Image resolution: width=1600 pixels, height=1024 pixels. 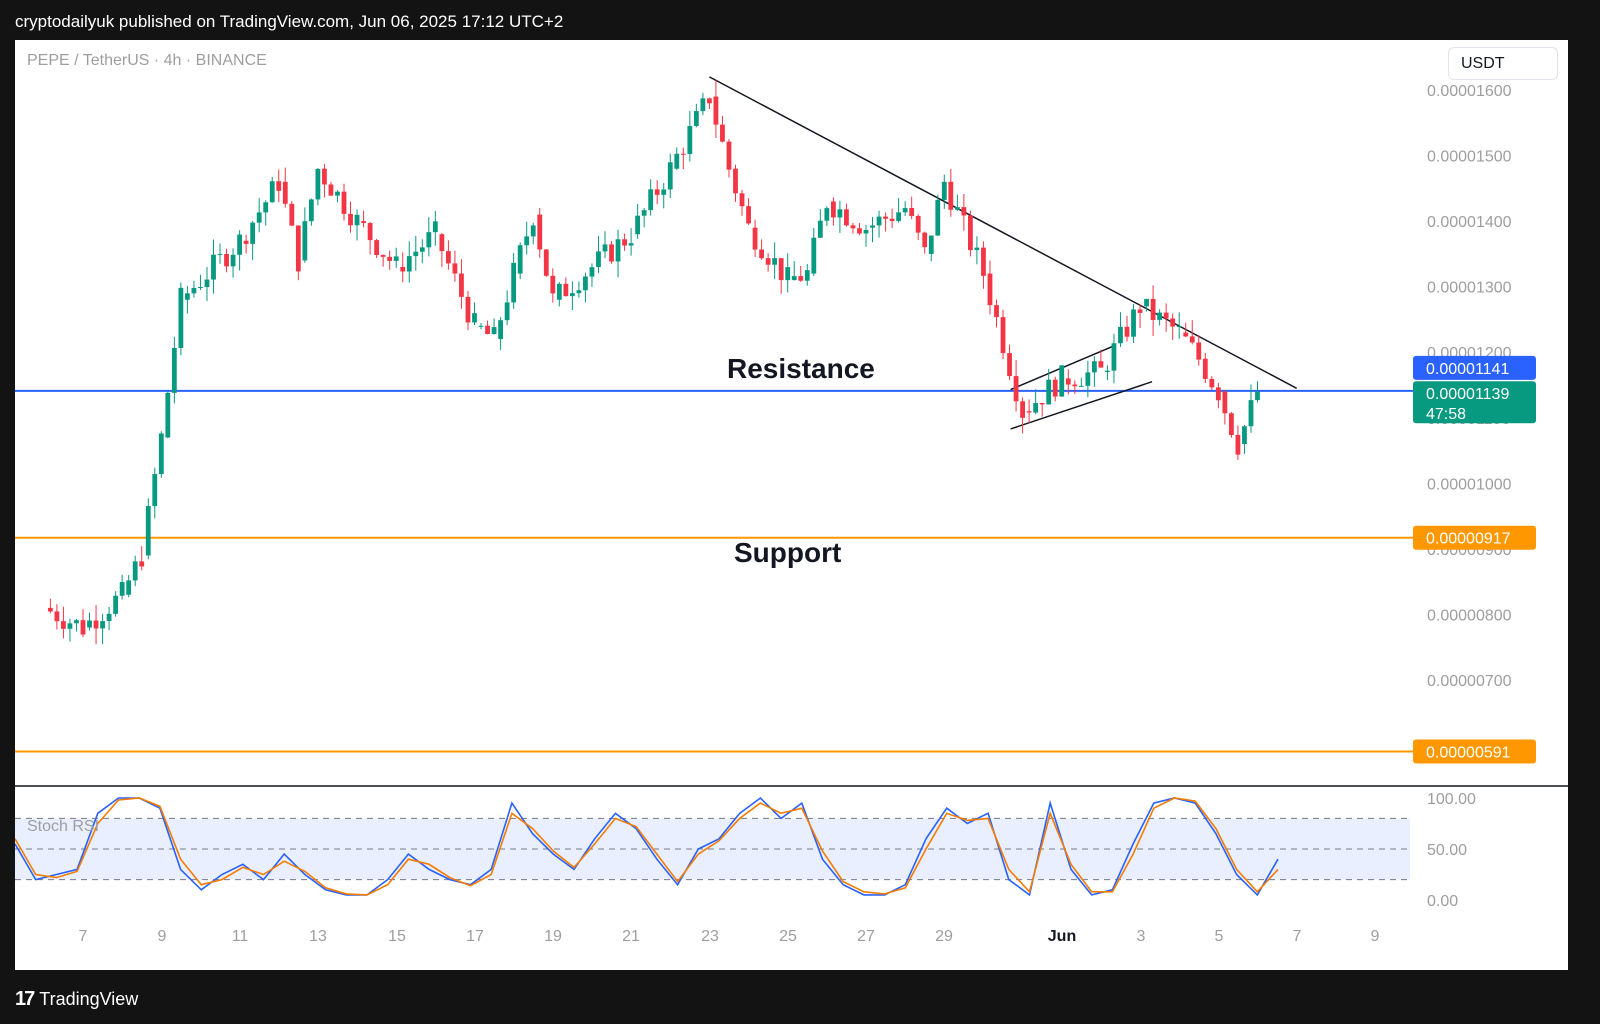 I want to click on oscillator-series-line, so click(x=647, y=846).